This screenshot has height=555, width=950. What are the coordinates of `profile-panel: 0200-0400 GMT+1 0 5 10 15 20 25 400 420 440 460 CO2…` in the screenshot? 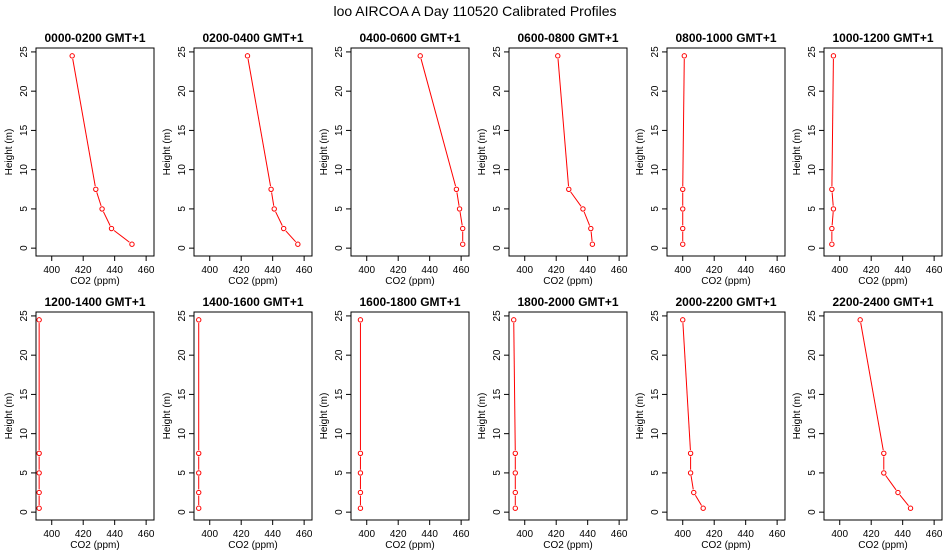 It's located at (237, 159).